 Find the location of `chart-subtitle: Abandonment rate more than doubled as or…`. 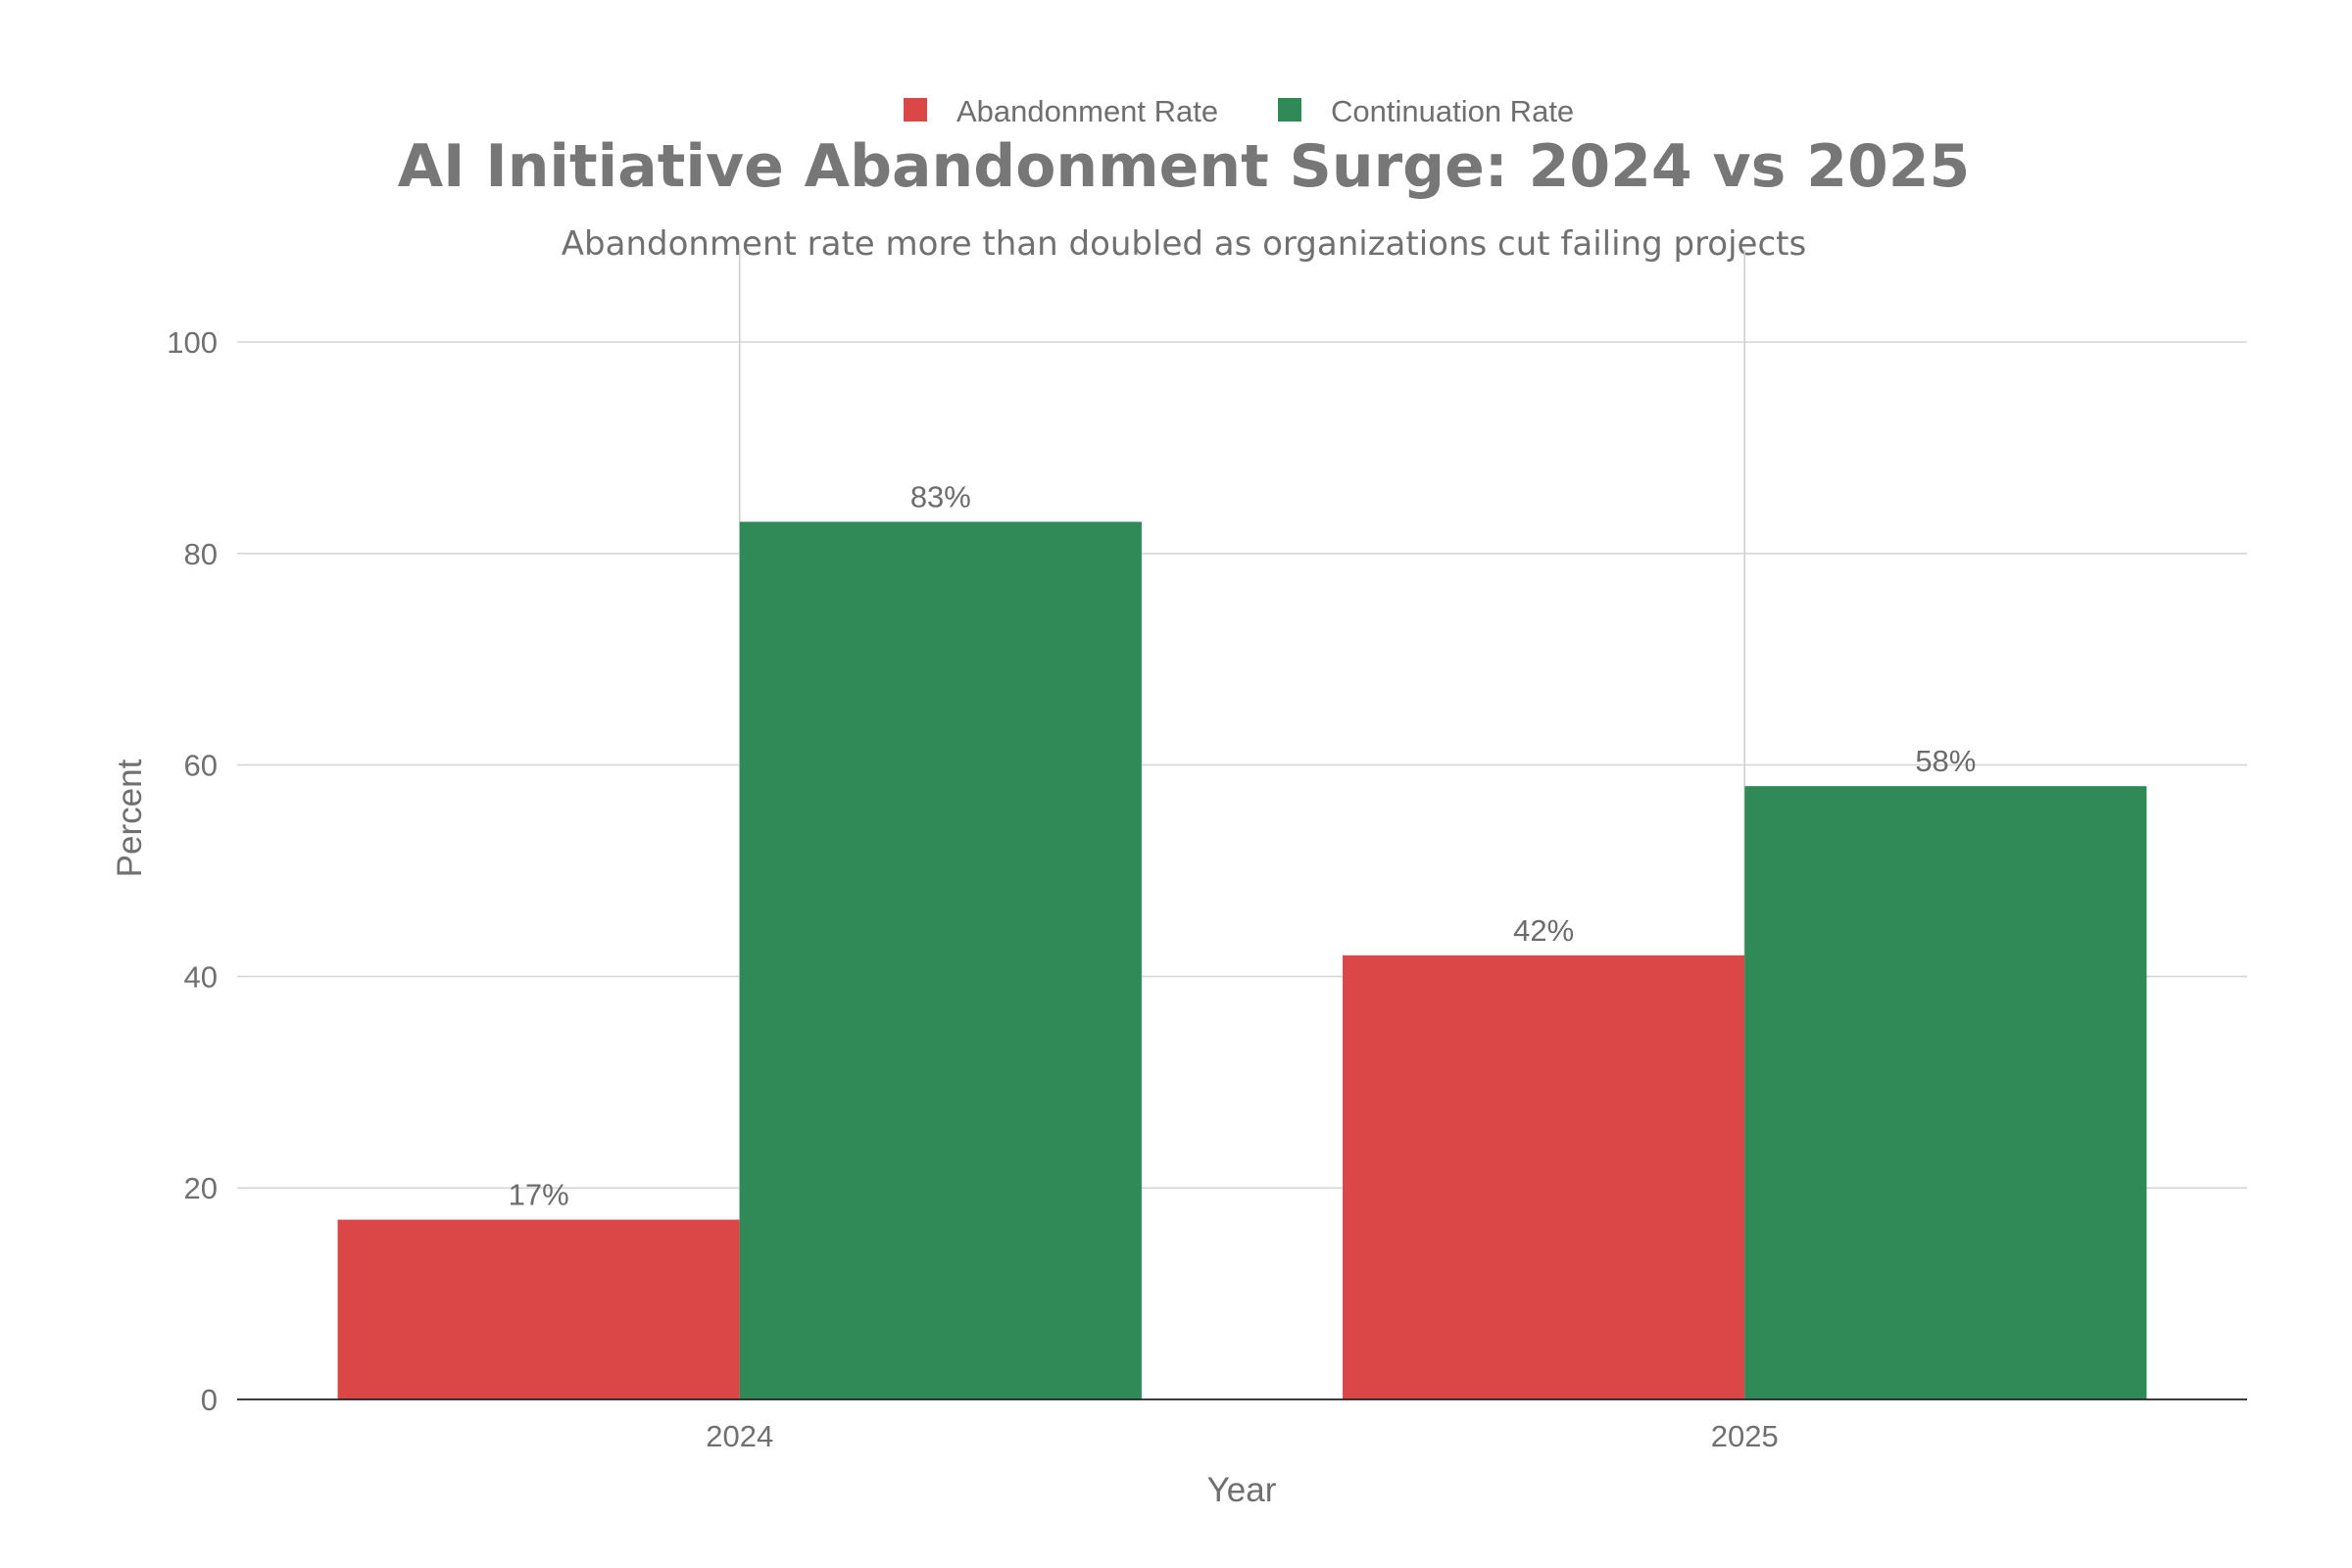

chart-subtitle: Abandonment rate more than doubled as or… is located at coordinates (1184, 244).